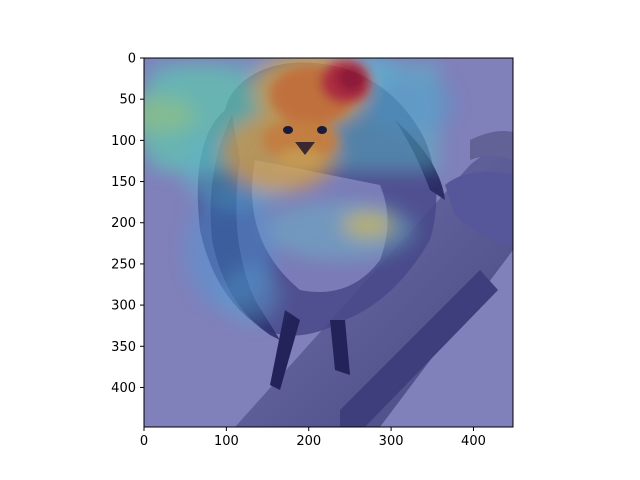  Describe the element at coordinates (123, 347) in the screenshot. I see `y-tick-label: 350` at that location.